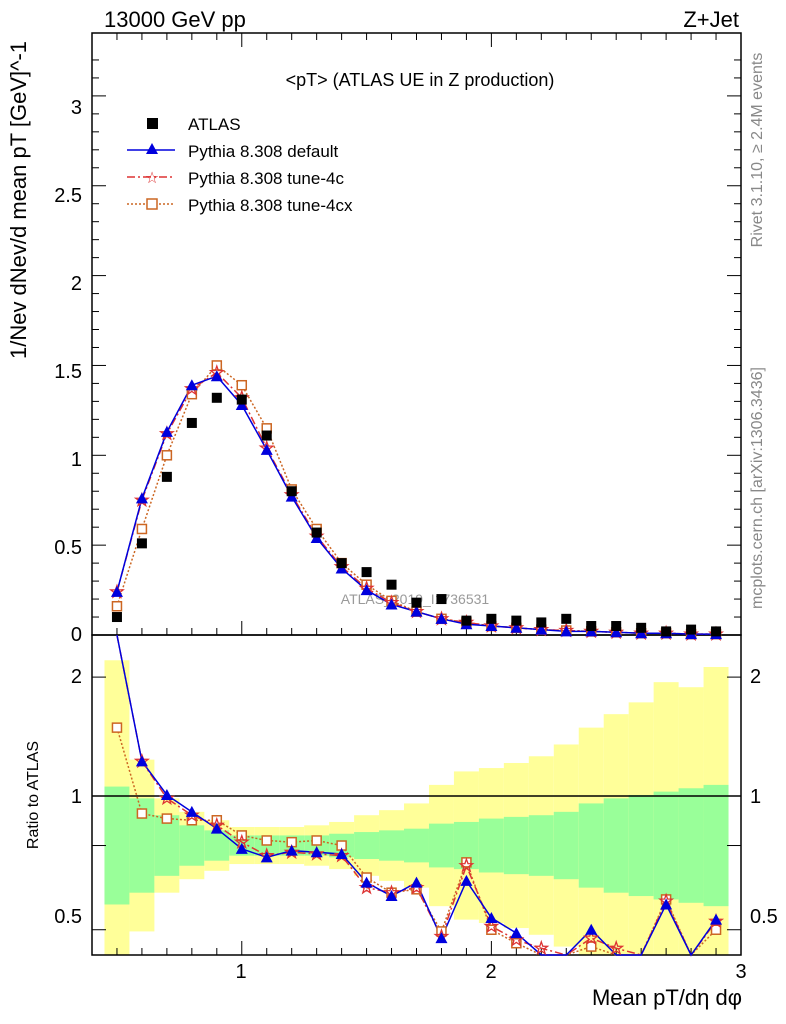  I want to click on legend-marker-tune4c: ☆, so click(152, 178).